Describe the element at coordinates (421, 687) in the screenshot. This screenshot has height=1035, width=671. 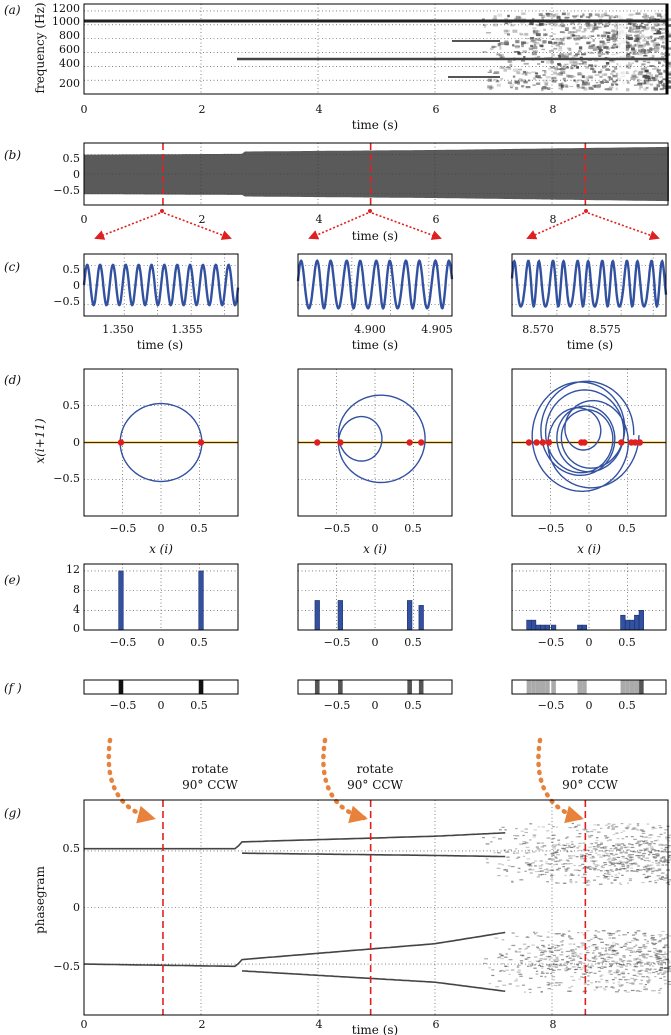
I see `barcode-stripe` at that location.